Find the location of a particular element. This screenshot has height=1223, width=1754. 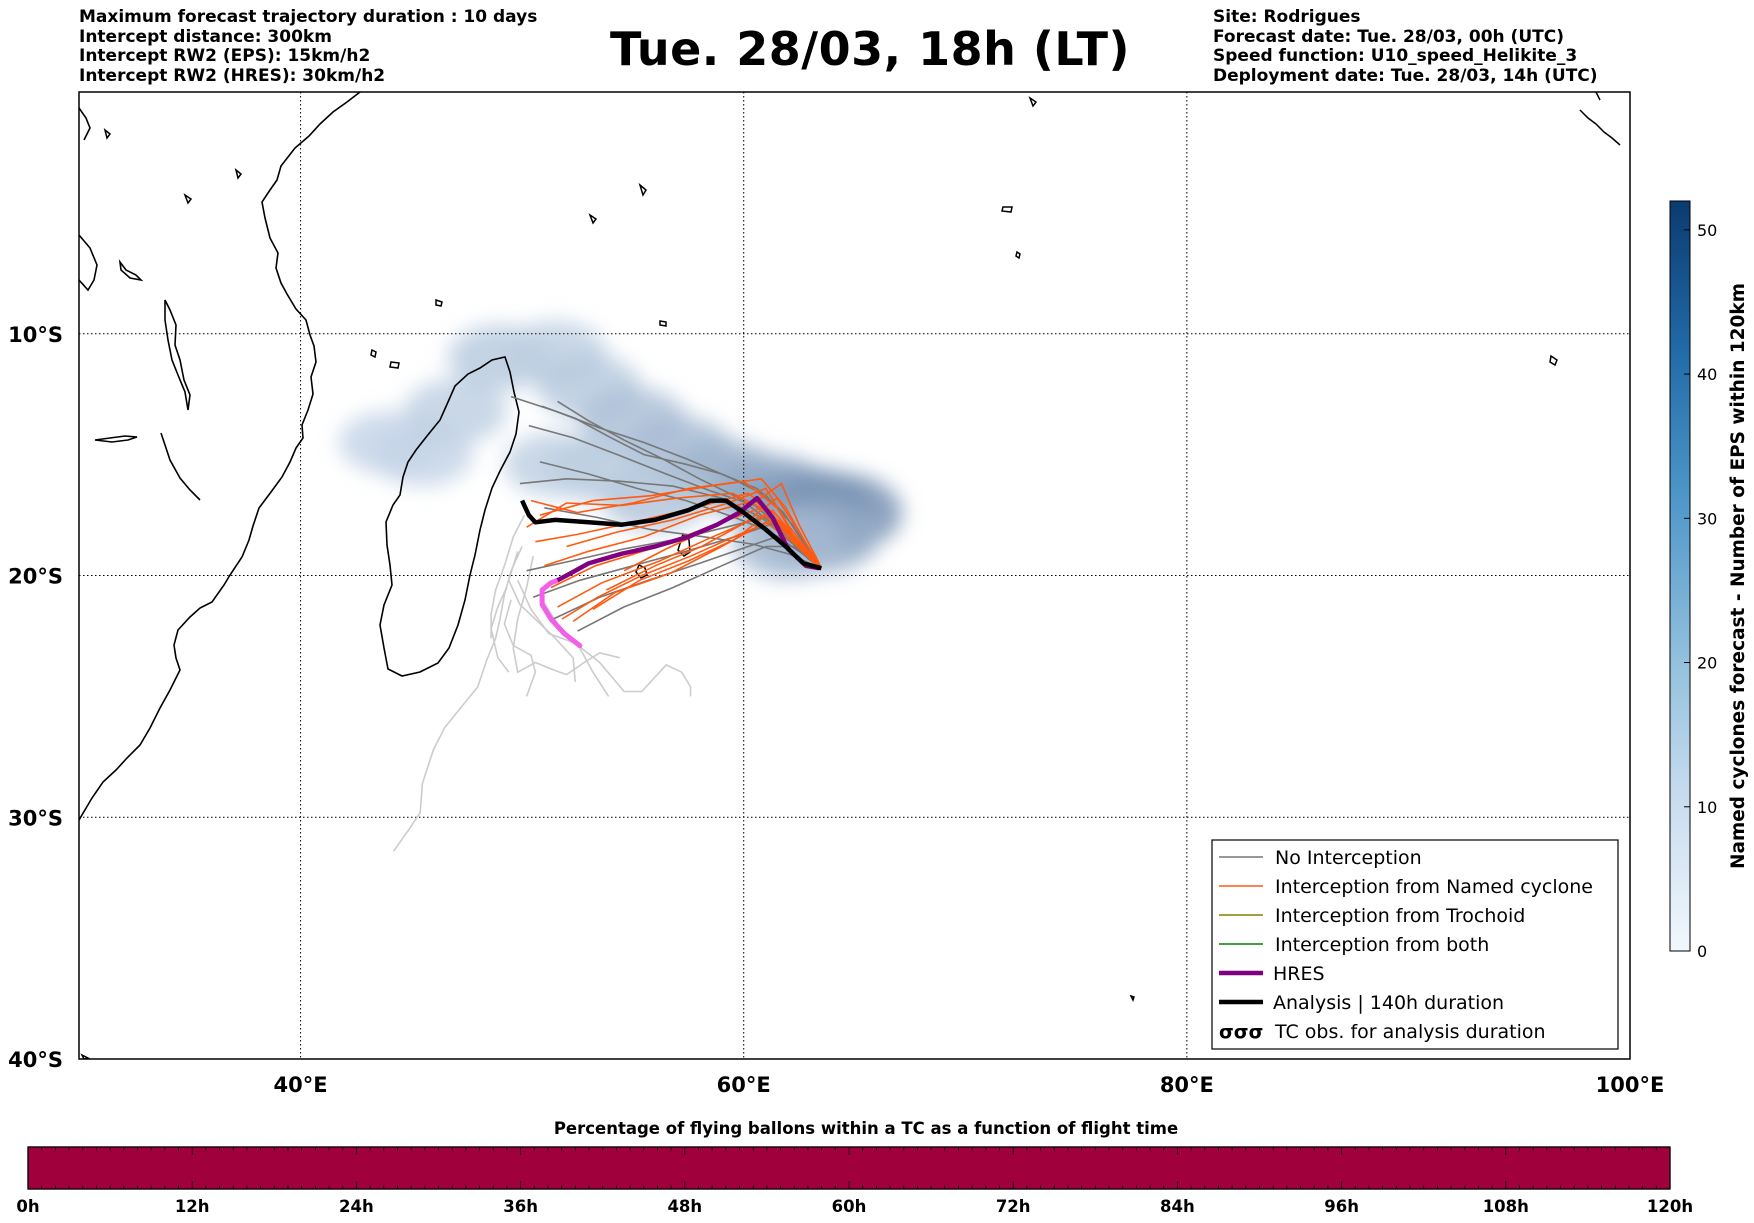

colorbar-bottom-tick-label: 36h is located at coordinates (520, 1206).